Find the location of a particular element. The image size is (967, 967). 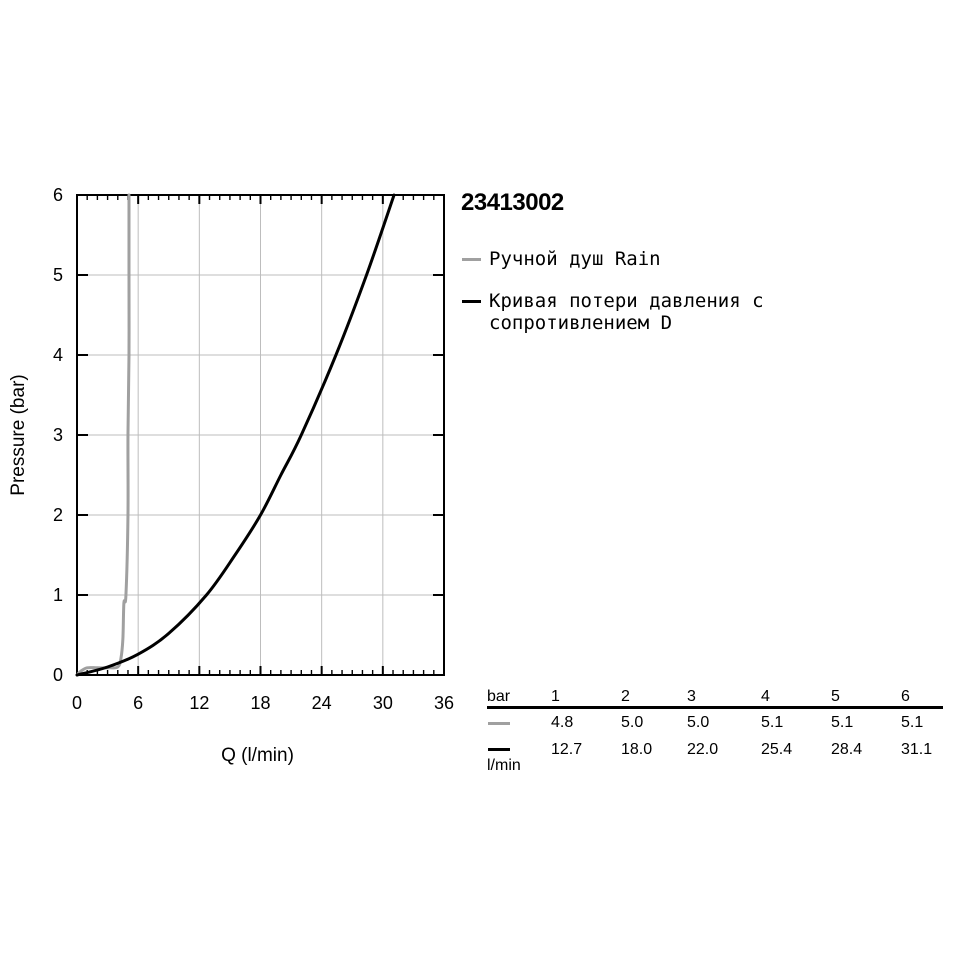

table-cell: 12.7 is located at coordinates (567, 749).